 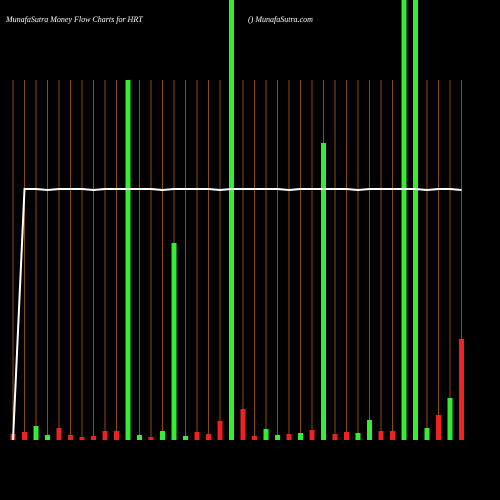 I want to click on chart-subtitle: () MunafaSutra.com, so click(x=280, y=19).